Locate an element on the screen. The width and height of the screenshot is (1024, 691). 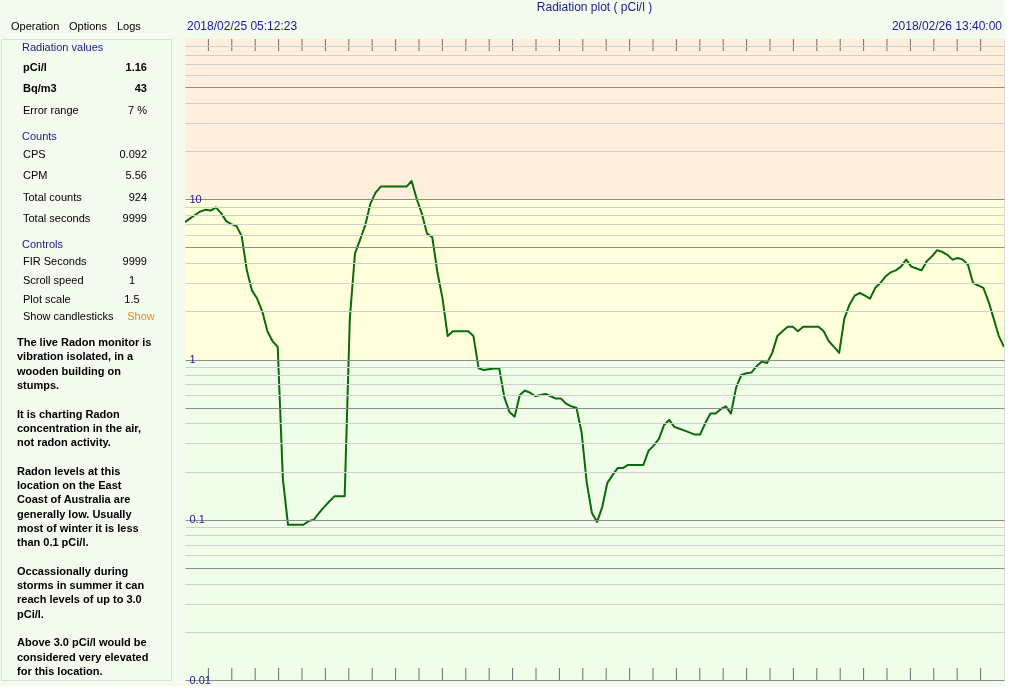
text: The live Radon monitor is vibration isolated, in a wooden building on stumps. is located at coordinates (84, 363).